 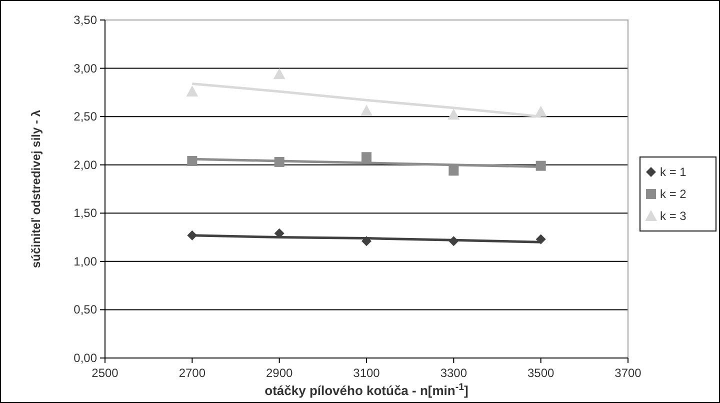 What do you see at coordinates (36, 189) in the screenshot?
I see `y-axis-title: súčiniteľ odstredivej sily - λ` at bounding box center [36, 189].